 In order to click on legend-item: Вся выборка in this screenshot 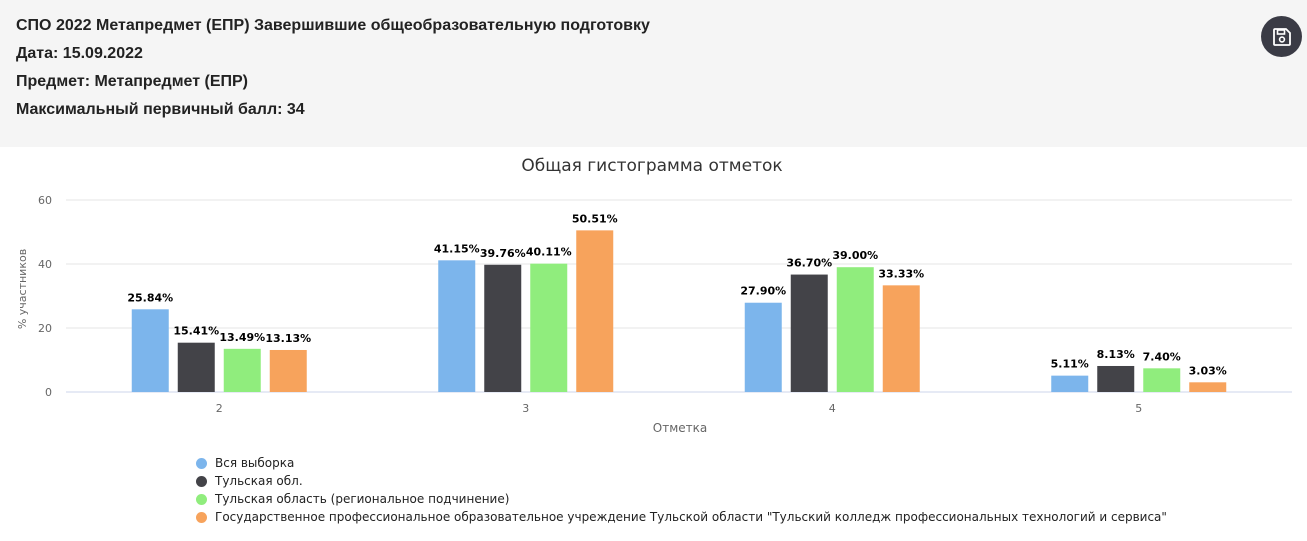, I will do `click(681, 463)`.